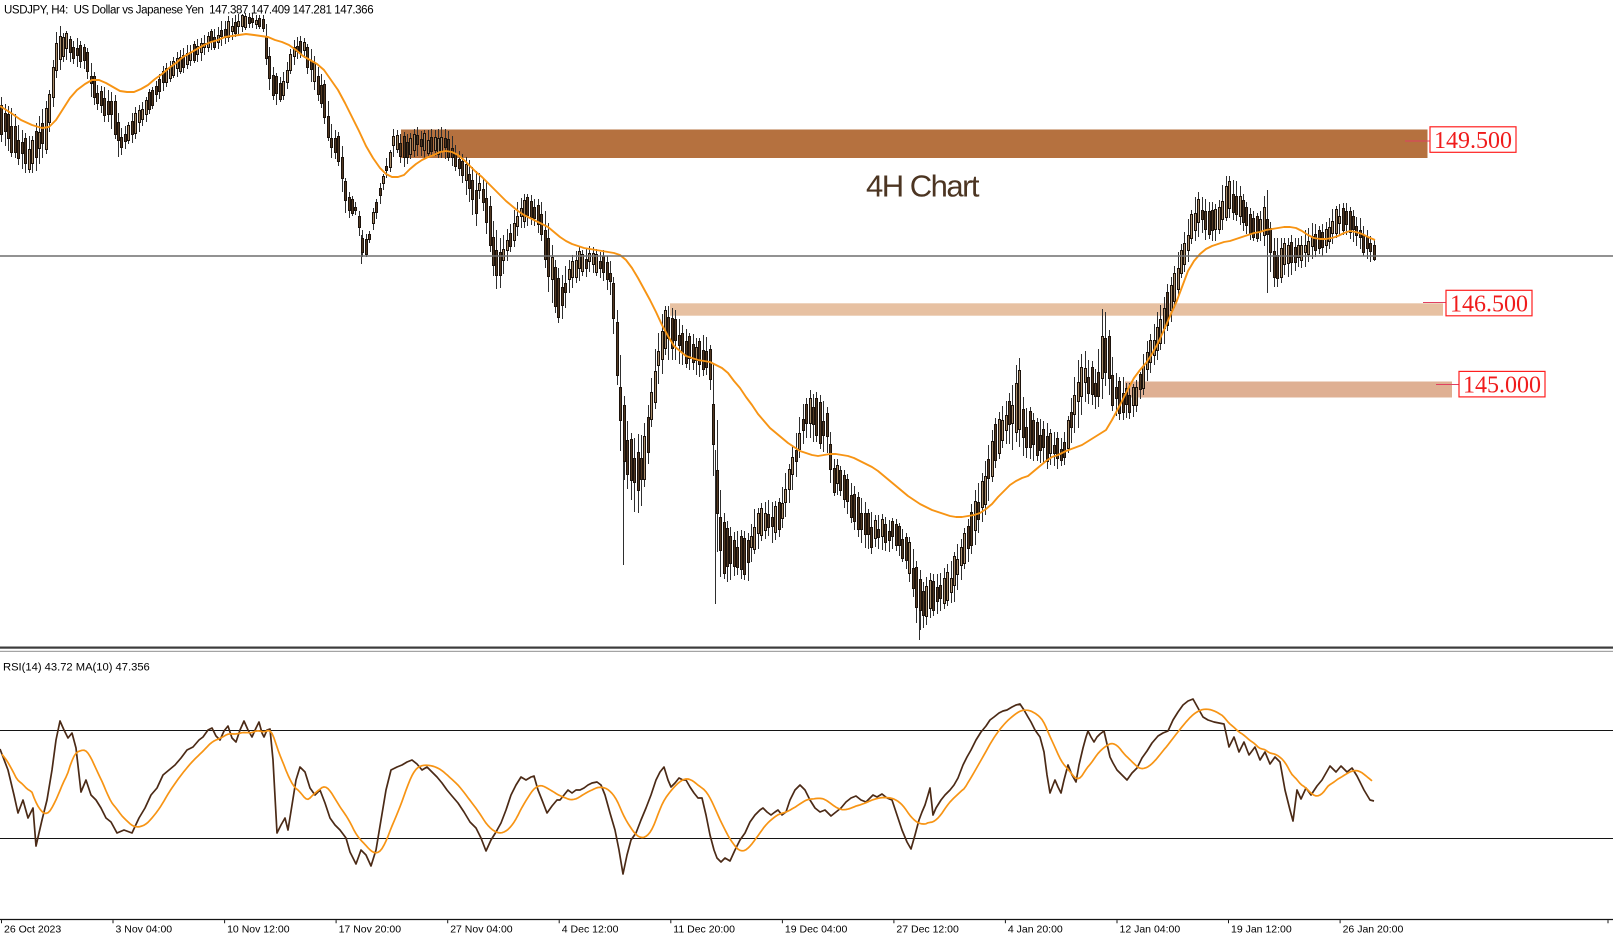  What do you see at coordinates (1150, 930) in the screenshot?
I see `svg-text: 12 Jan 04:00` at bounding box center [1150, 930].